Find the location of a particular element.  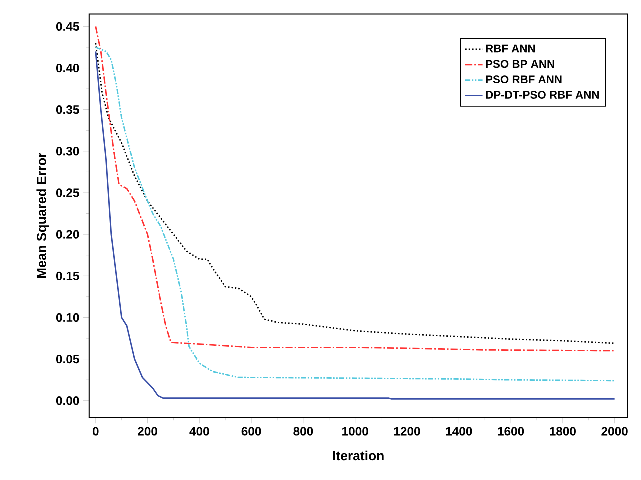

y-tick-label: 0.40 is located at coordinates (68, 68).